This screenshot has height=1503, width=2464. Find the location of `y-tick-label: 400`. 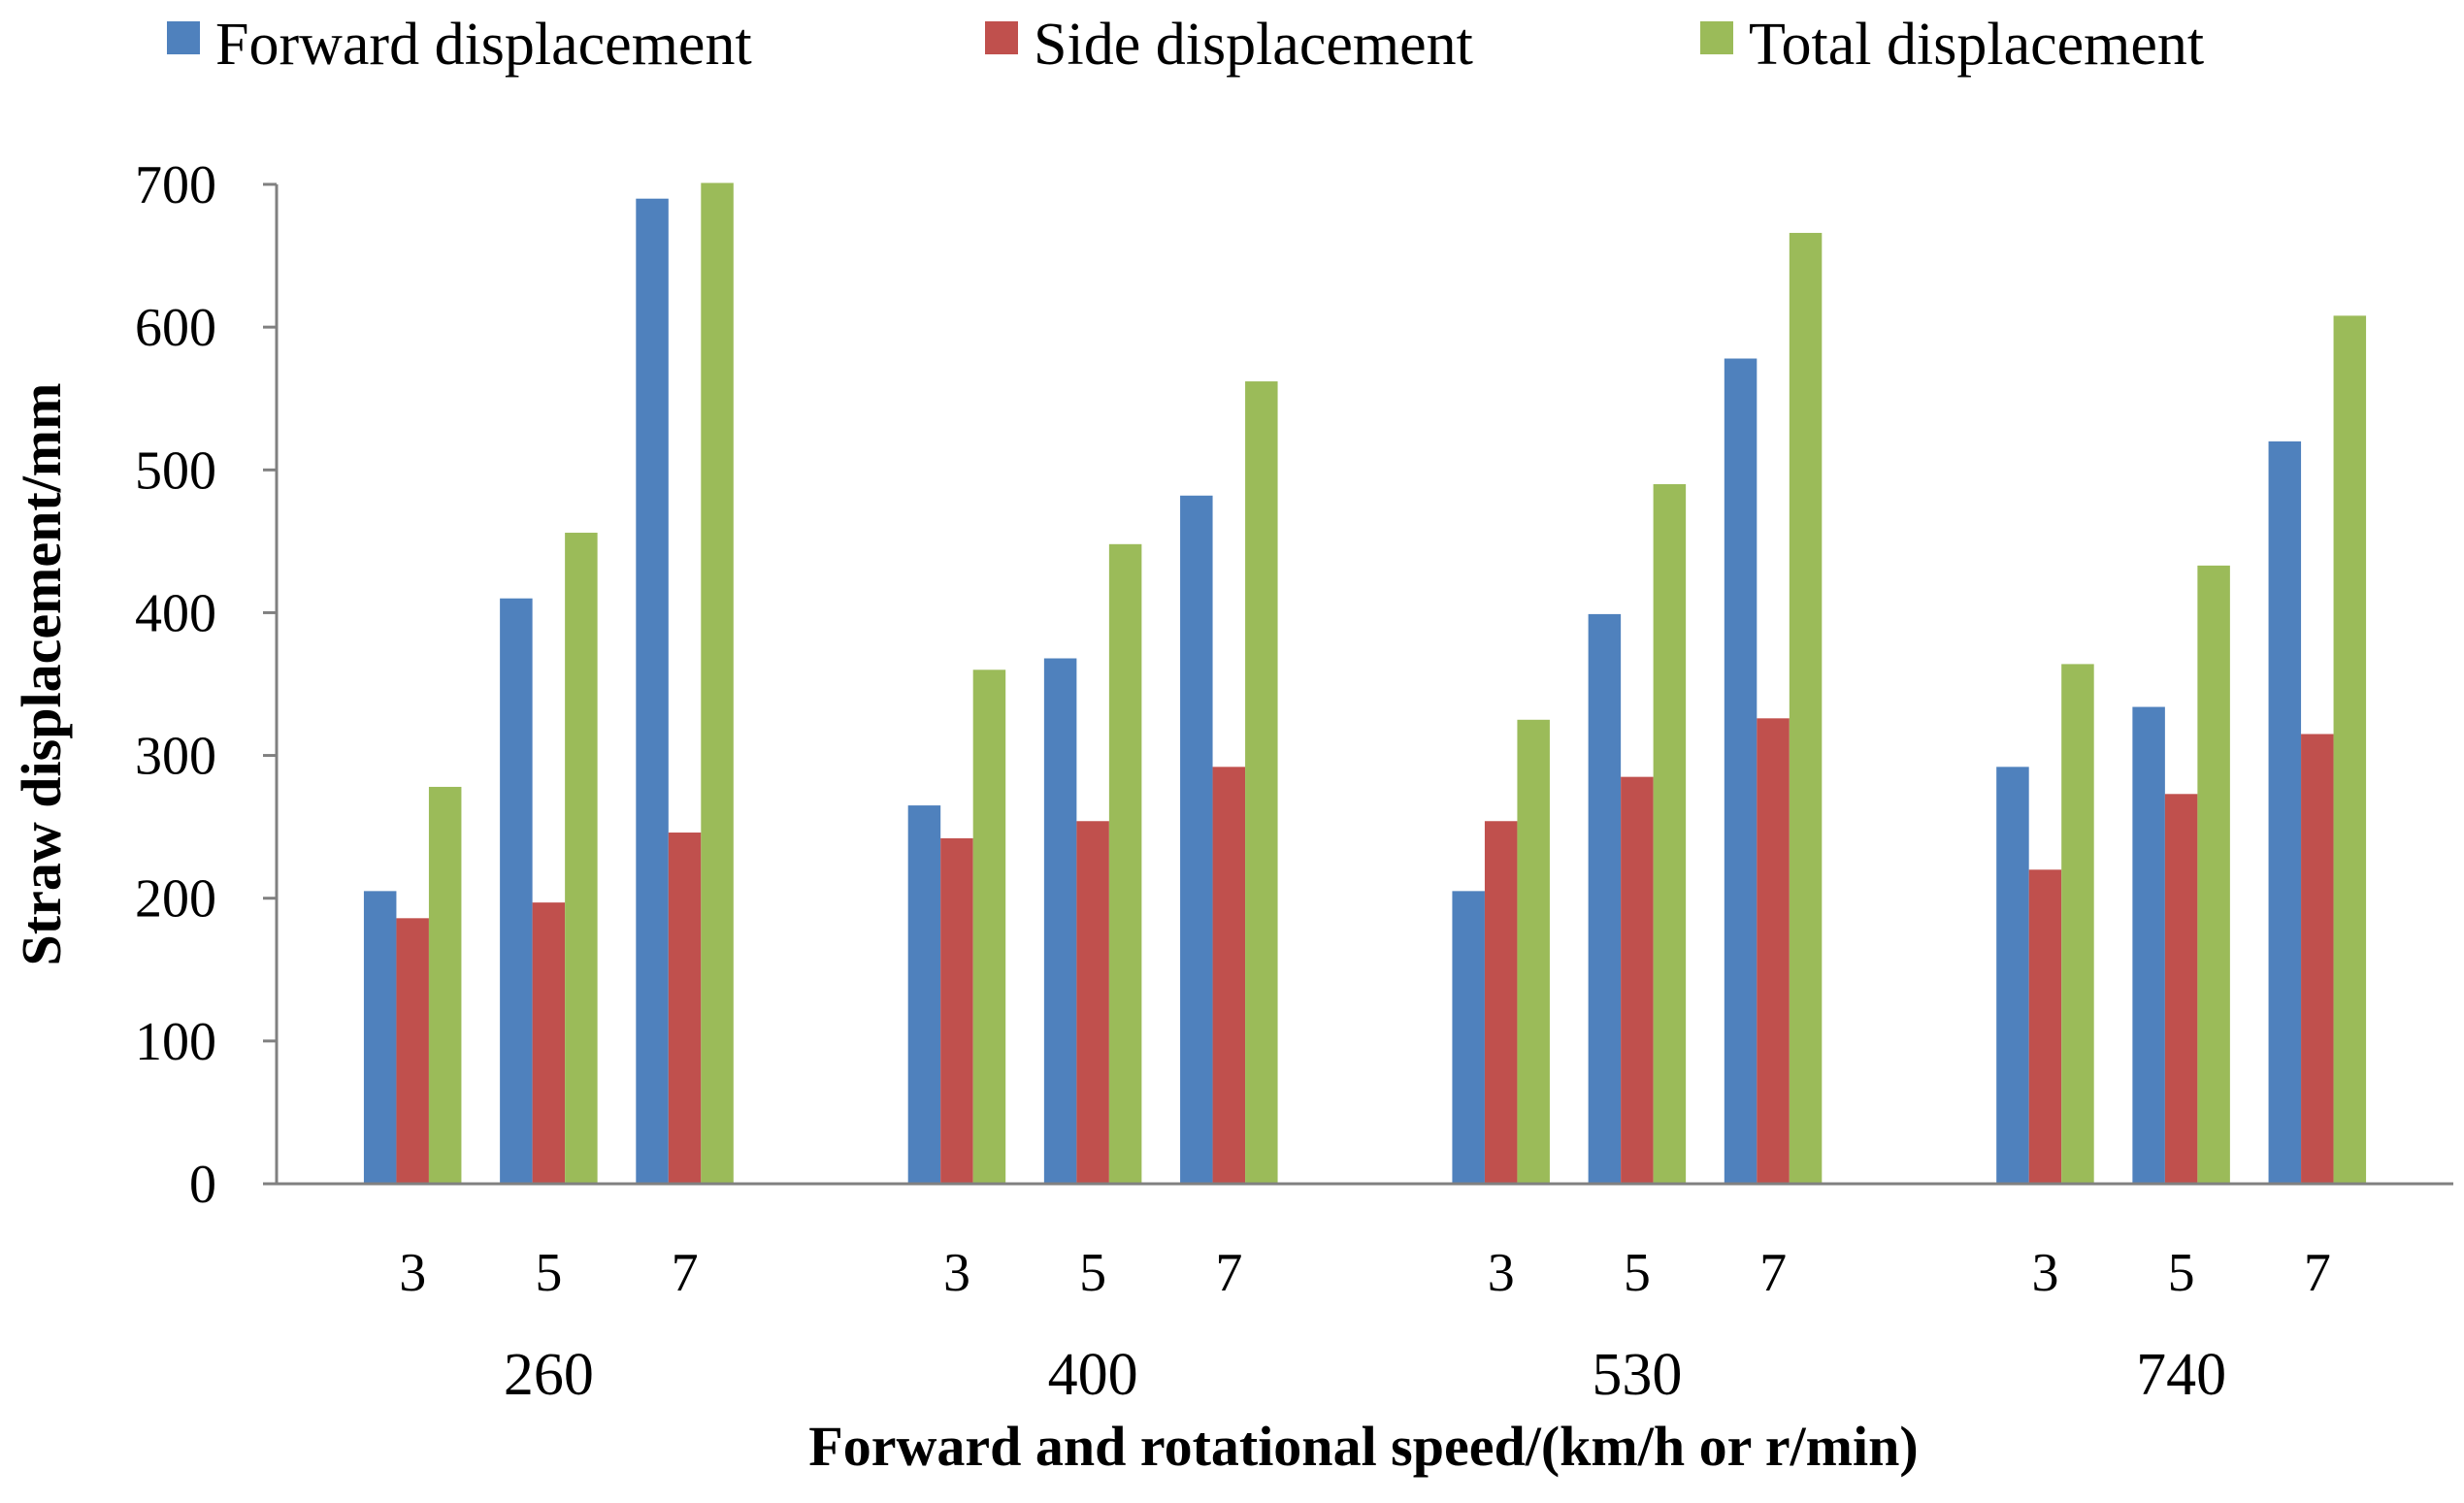

y-tick-label: 400 is located at coordinates (176, 613).